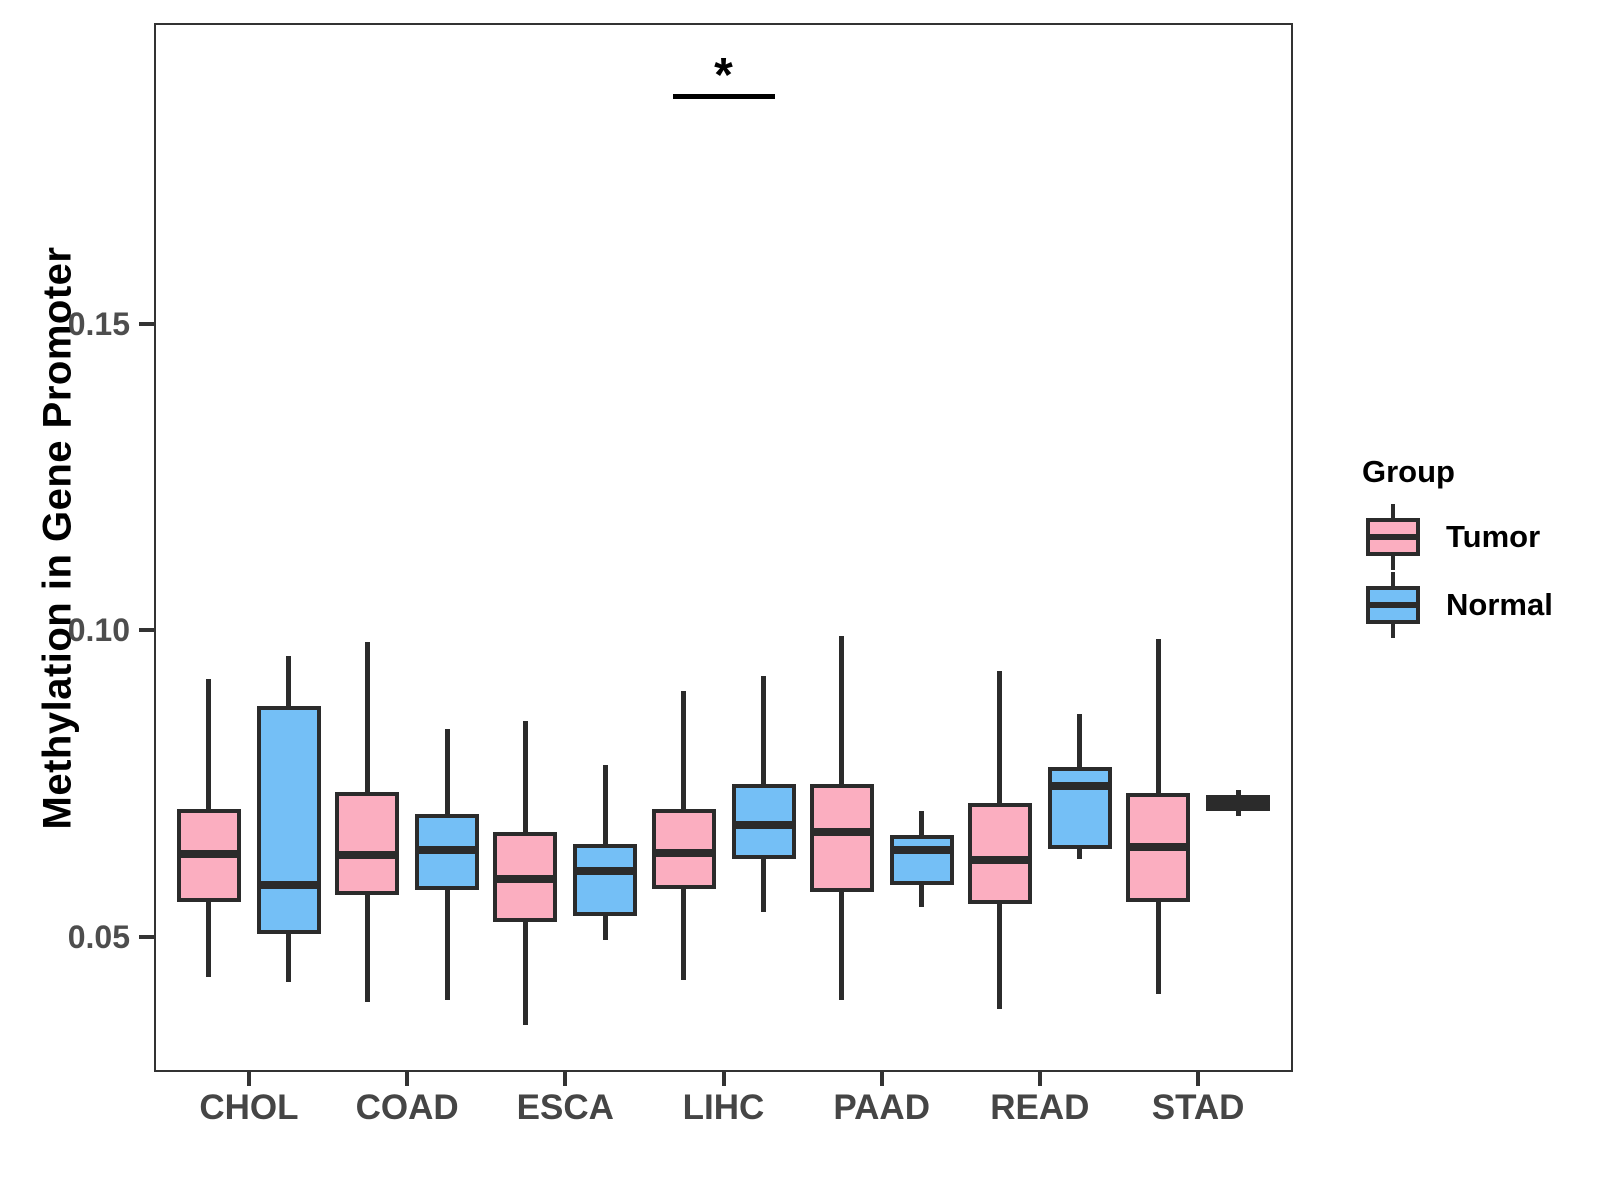 The height and width of the screenshot is (1200, 1600). Describe the element at coordinates (723, 1079) in the screenshot. I see `x-tick-mark-LIHC` at that location.